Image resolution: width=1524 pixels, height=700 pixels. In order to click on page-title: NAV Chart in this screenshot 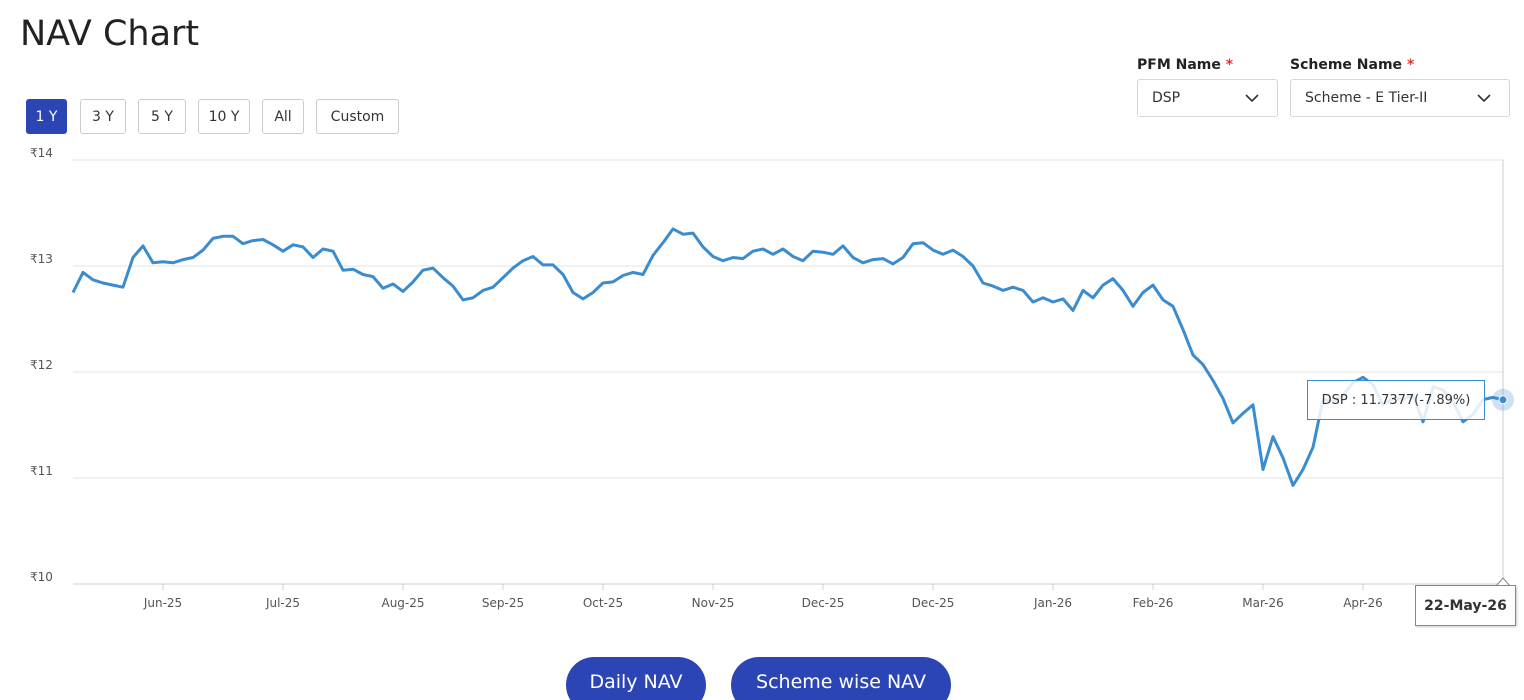, I will do `click(110, 34)`.